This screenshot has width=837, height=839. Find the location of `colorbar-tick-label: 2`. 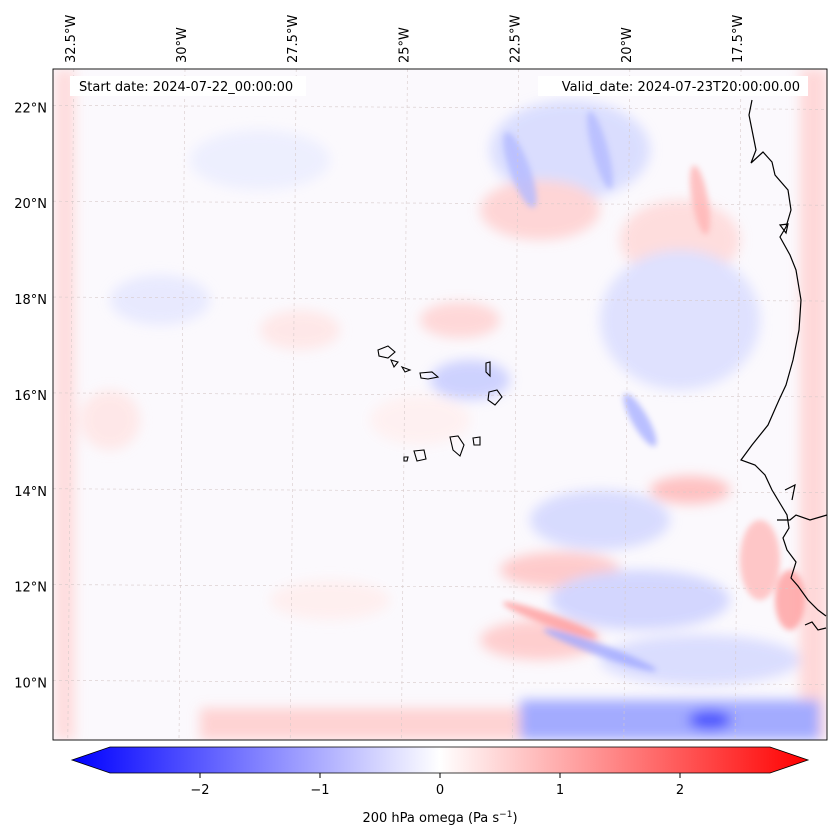

colorbar-tick-label: 2 is located at coordinates (680, 790).